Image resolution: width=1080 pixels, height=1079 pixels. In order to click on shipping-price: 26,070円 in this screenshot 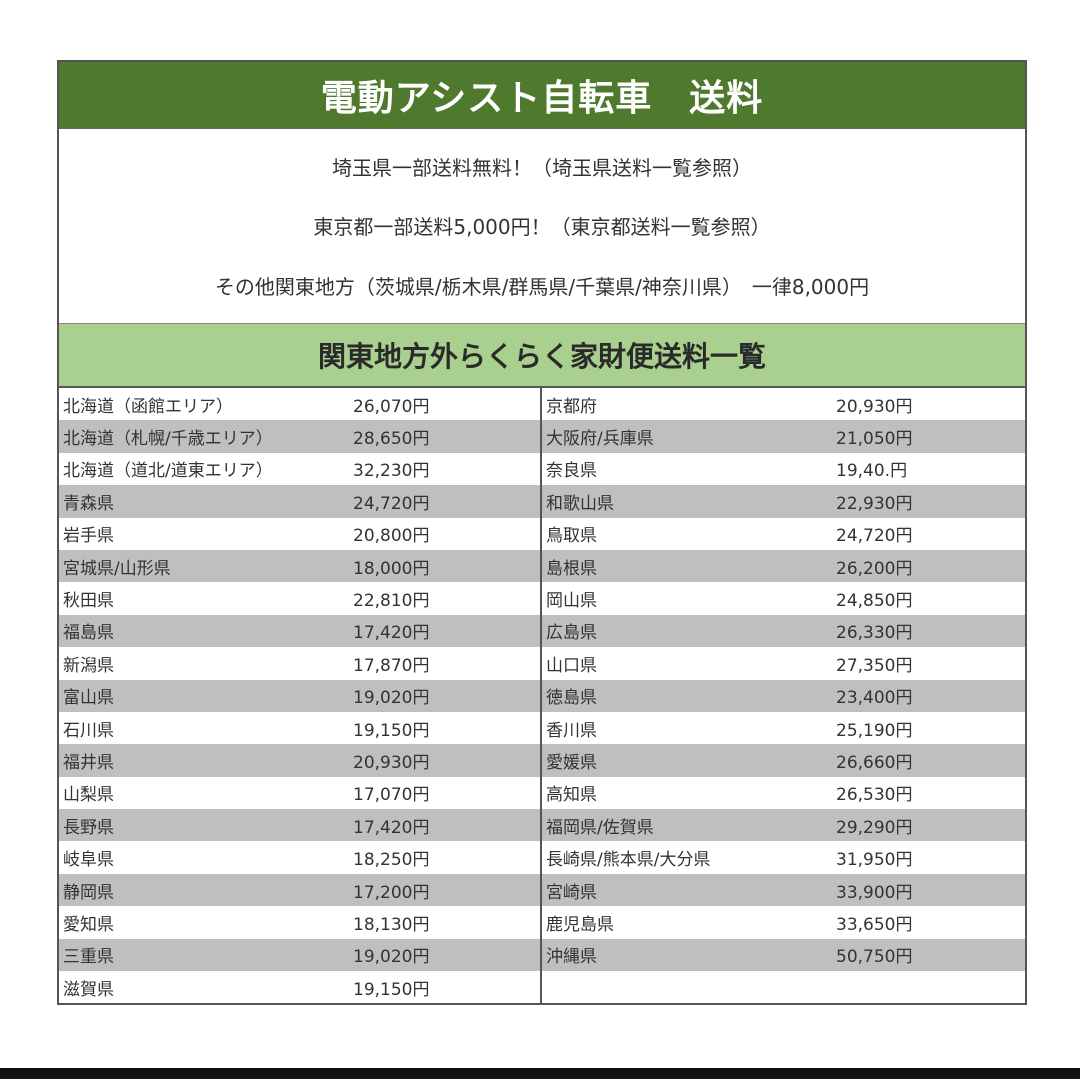, I will do `click(391, 406)`.